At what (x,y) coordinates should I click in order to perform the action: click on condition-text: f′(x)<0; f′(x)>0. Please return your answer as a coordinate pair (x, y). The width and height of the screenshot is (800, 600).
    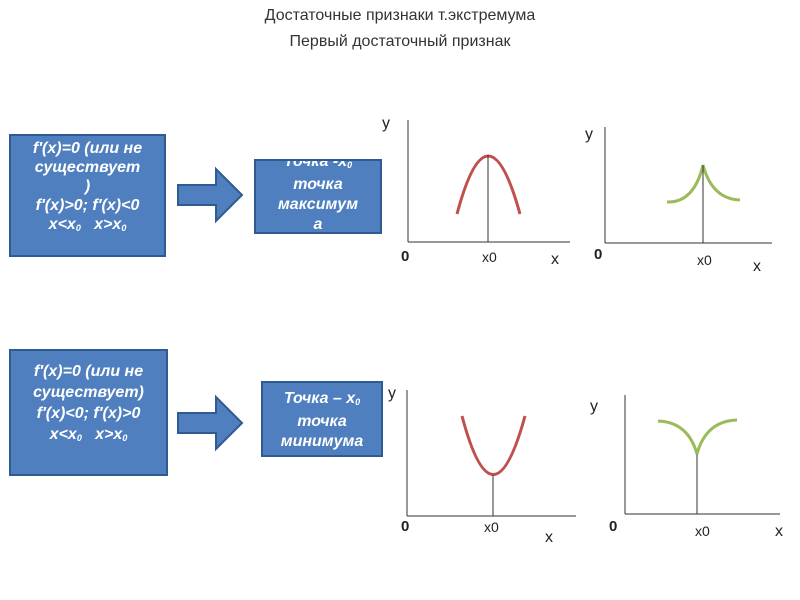
    Looking at the image, I should click on (88, 413).